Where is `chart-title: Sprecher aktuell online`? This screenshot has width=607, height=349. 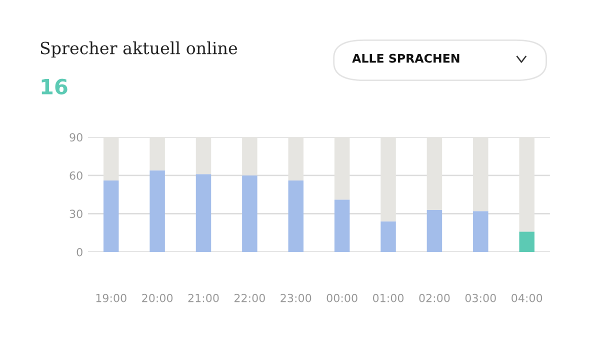
chart-title: Sprecher aktuell online is located at coordinates (139, 49).